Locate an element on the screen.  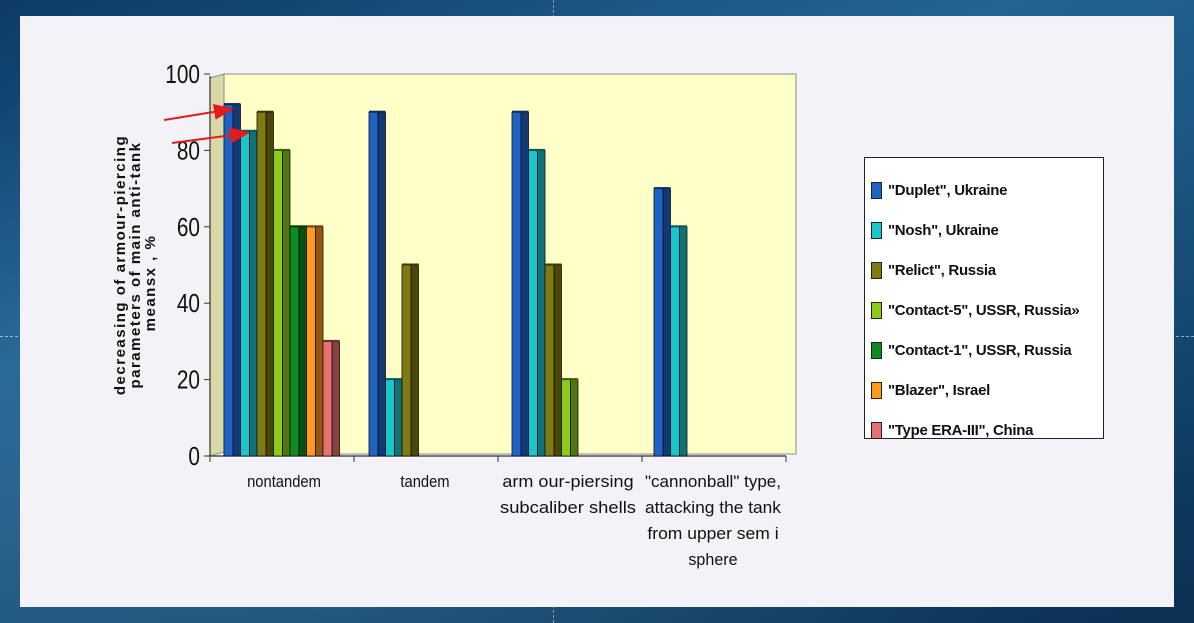
x-tick-label: nontandem is located at coordinates (284, 481).